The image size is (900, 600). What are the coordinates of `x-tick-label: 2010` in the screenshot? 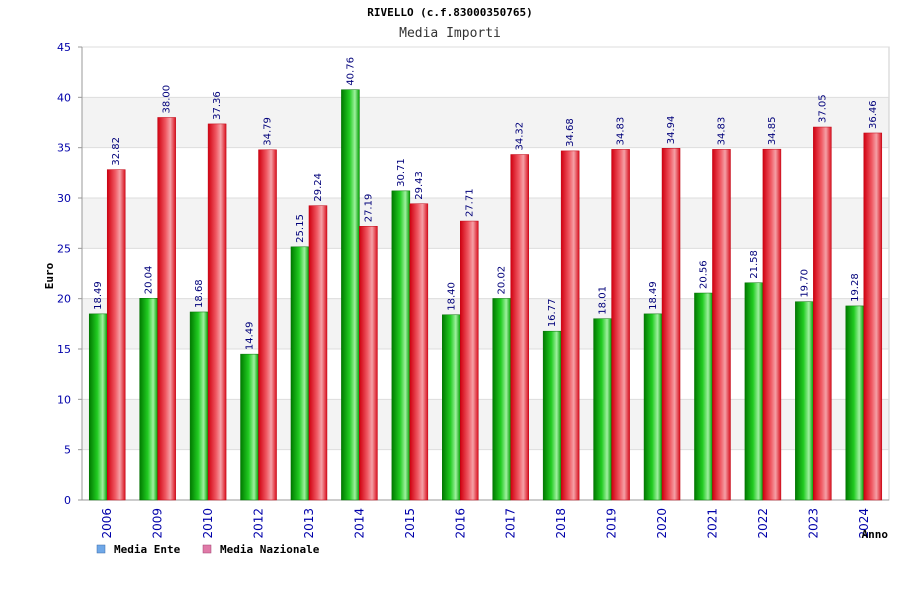 It's located at (208, 523).